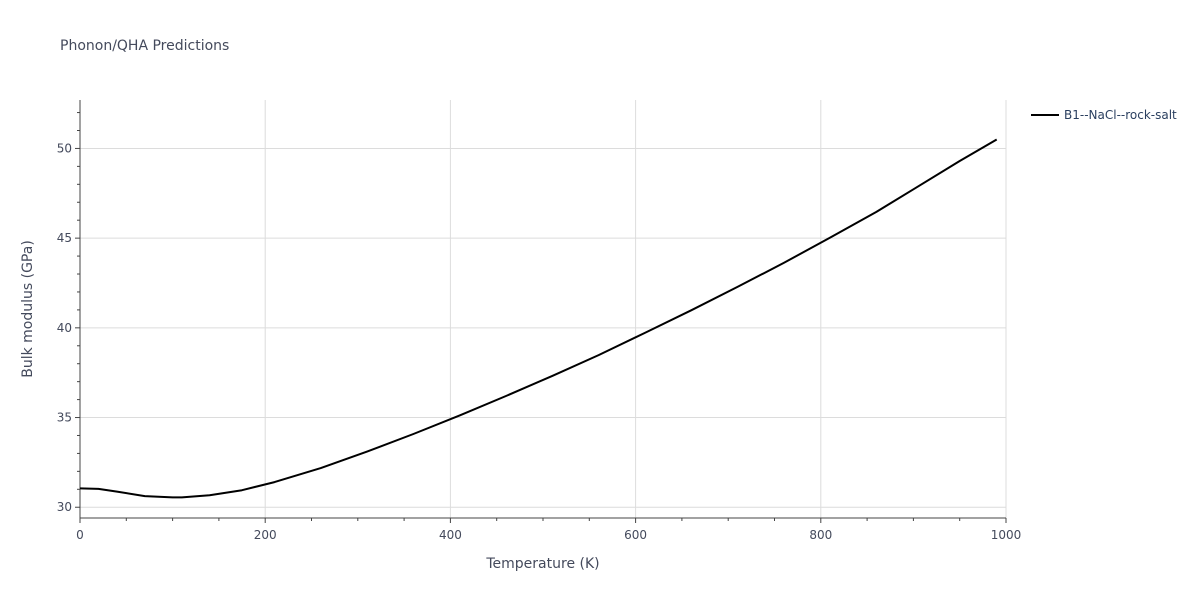 The image size is (1200, 600). What do you see at coordinates (64, 148) in the screenshot?
I see `y-tick-label: 50` at bounding box center [64, 148].